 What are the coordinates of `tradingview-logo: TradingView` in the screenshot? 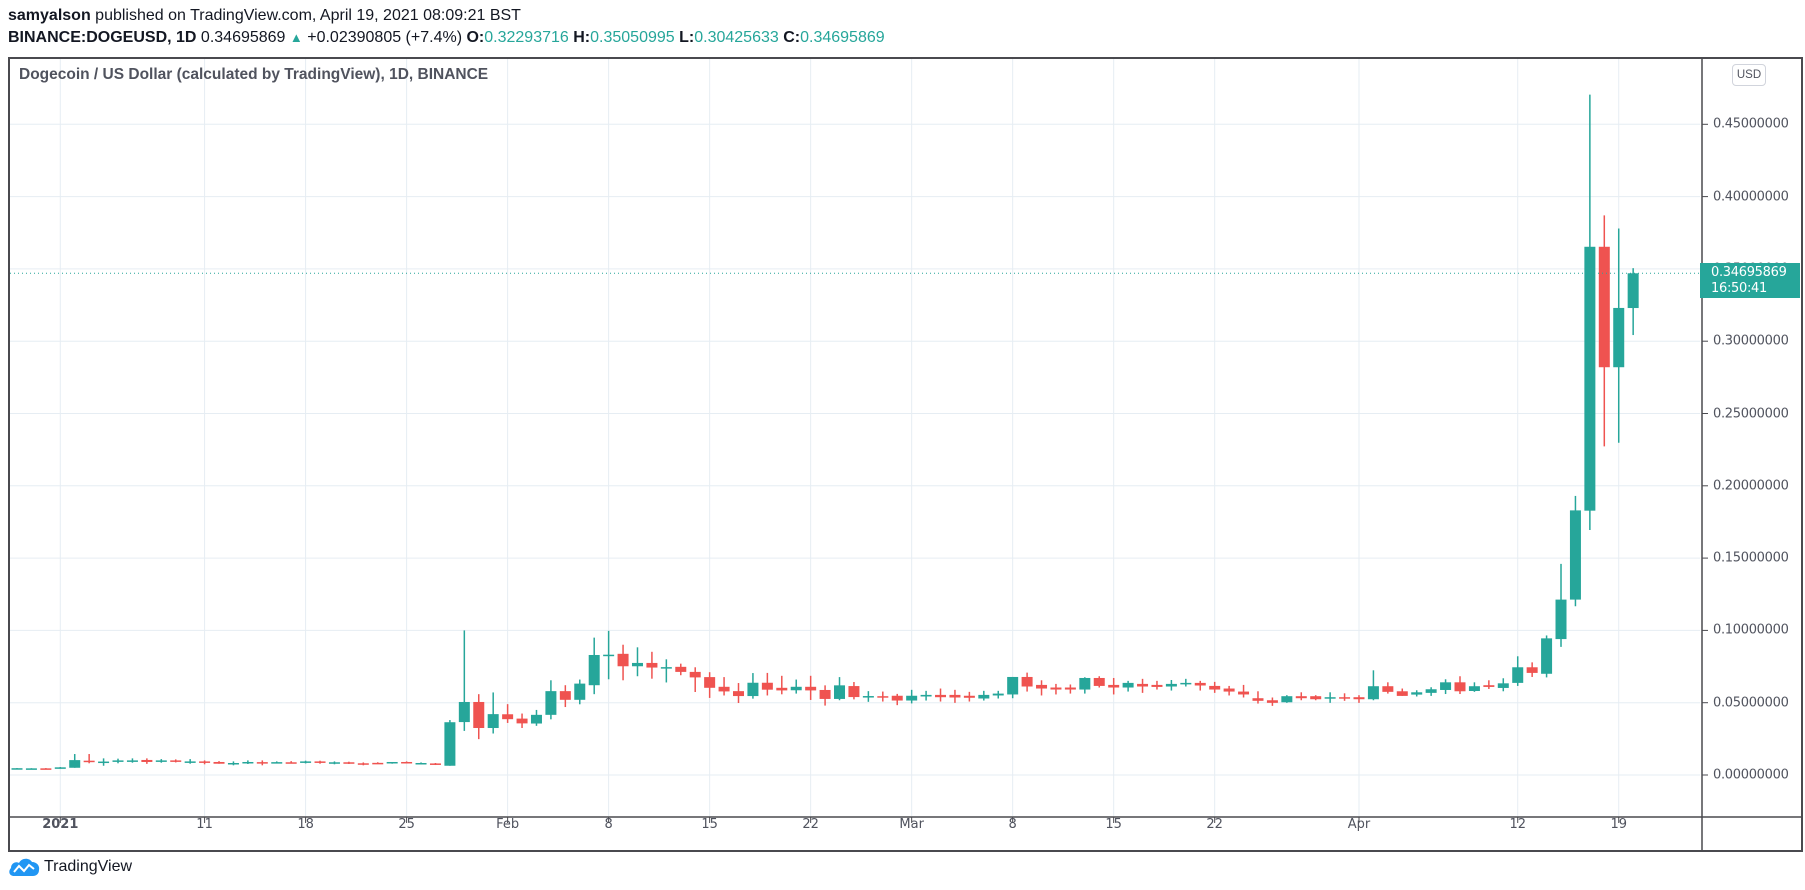 It's located at (70, 867).